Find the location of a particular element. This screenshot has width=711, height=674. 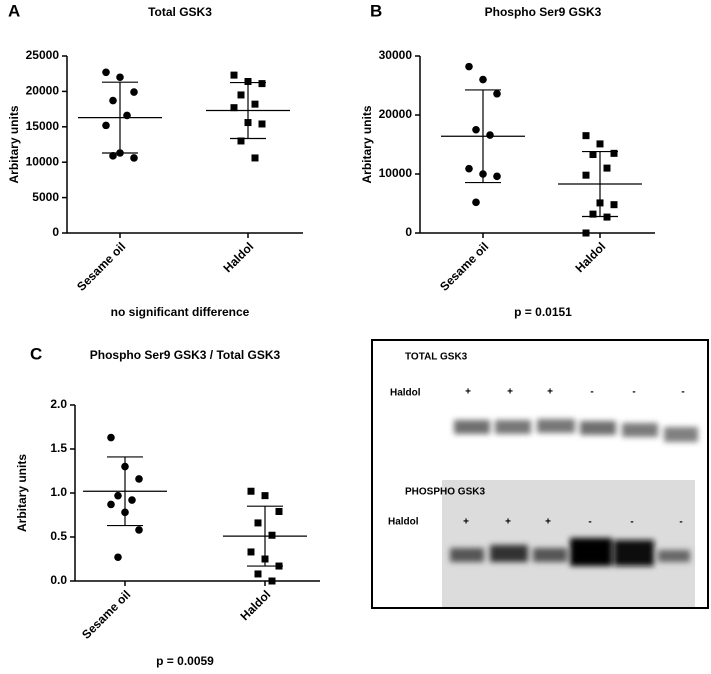

y-tick-label: 15000 is located at coordinates (43, 126).